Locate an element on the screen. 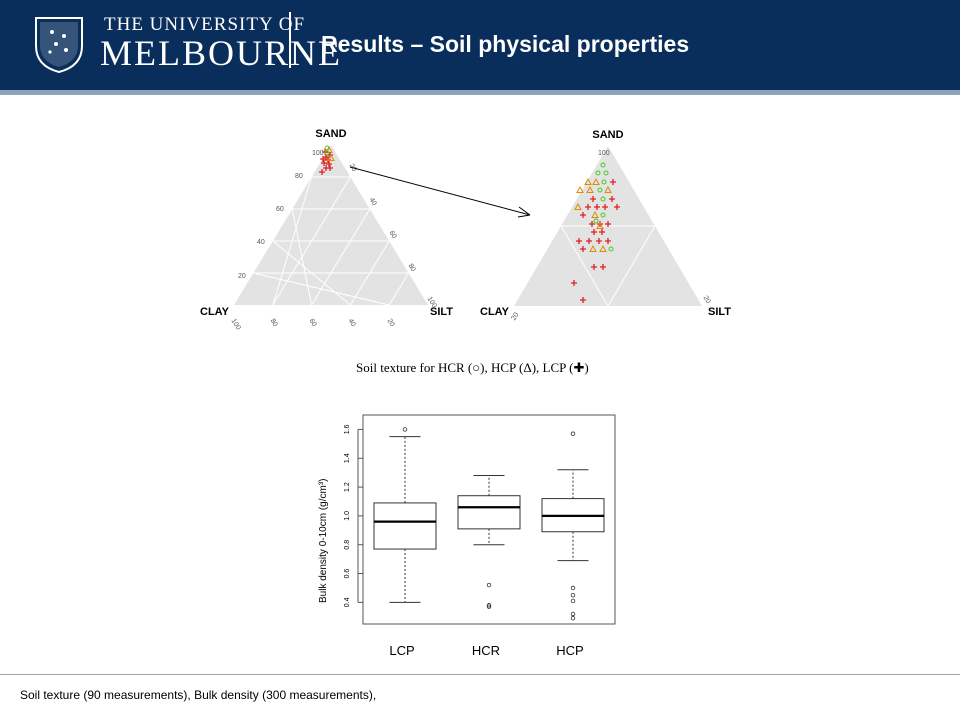 The image size is (960, 720). right-tick-40: 40 is located at coordinates (373, 202).